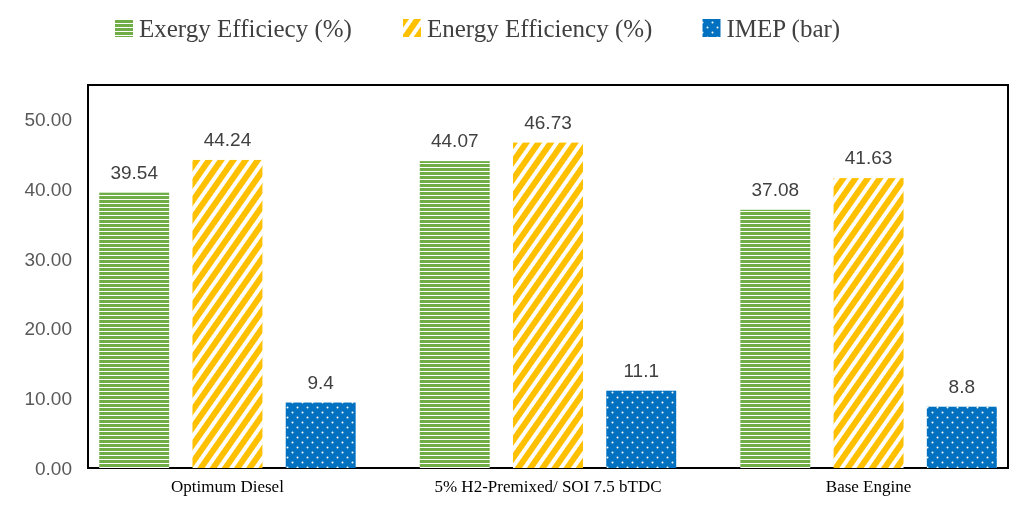  I want to click on y-tick-label: 30.00, so click(48, 259).